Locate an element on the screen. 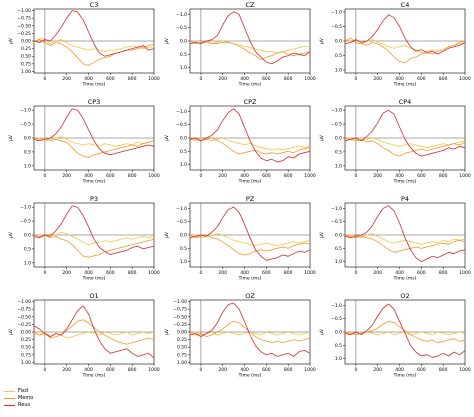  legend-item-memo: Memo is located at coordinates (18, 398).